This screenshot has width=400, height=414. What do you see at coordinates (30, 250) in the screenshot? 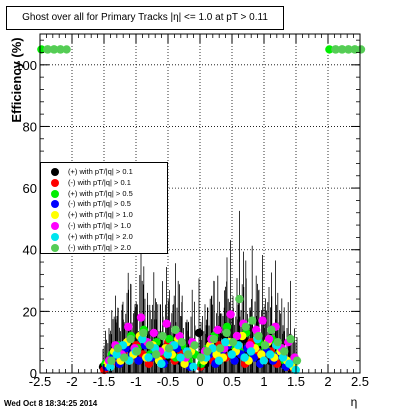
I see `y-tick-label: 40` at bounding box center [30, 250].